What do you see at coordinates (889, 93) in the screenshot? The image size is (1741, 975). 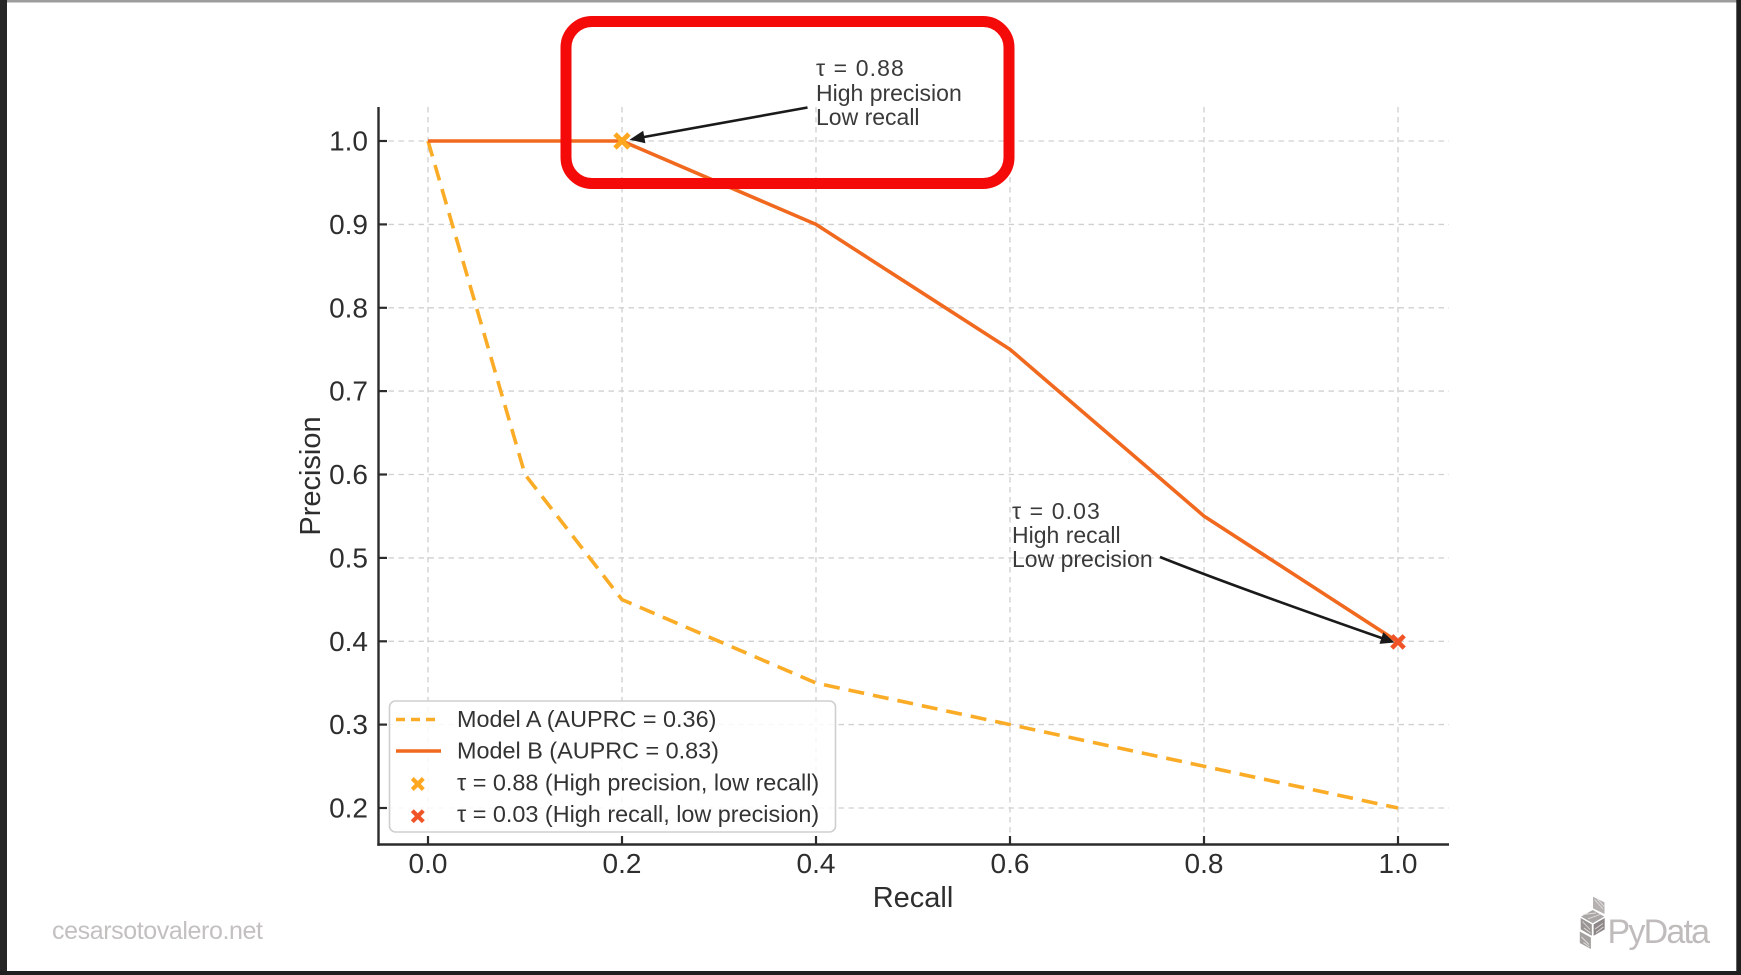 I see `svg-text: High precision` at bounding box center [889, 93].